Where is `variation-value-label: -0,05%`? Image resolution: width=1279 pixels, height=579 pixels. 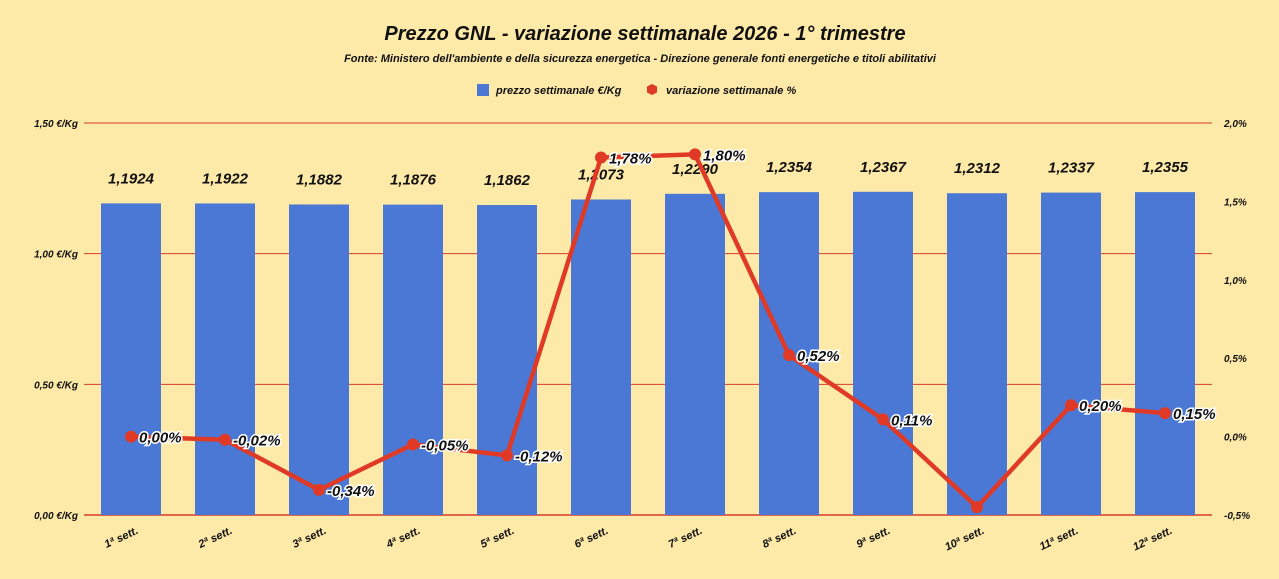
variation-value-label: -0,05% is located at coordinates (445, 445).